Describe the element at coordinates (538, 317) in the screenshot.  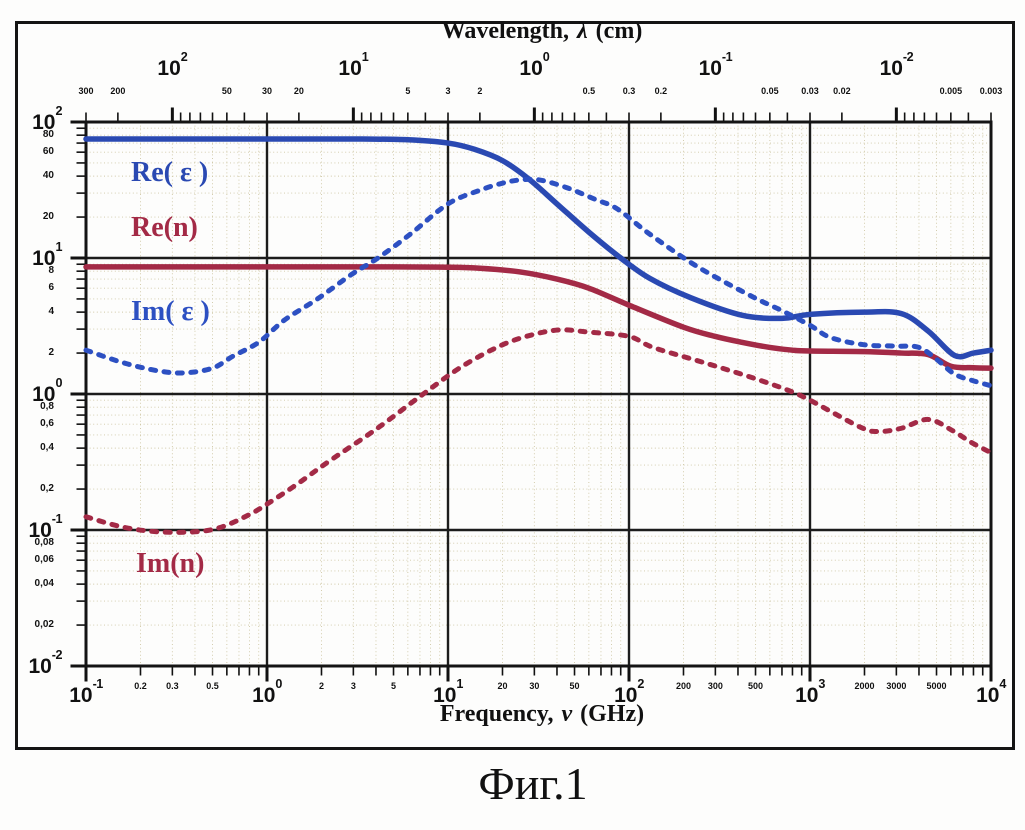
I see `curve-Re_n` at that location.